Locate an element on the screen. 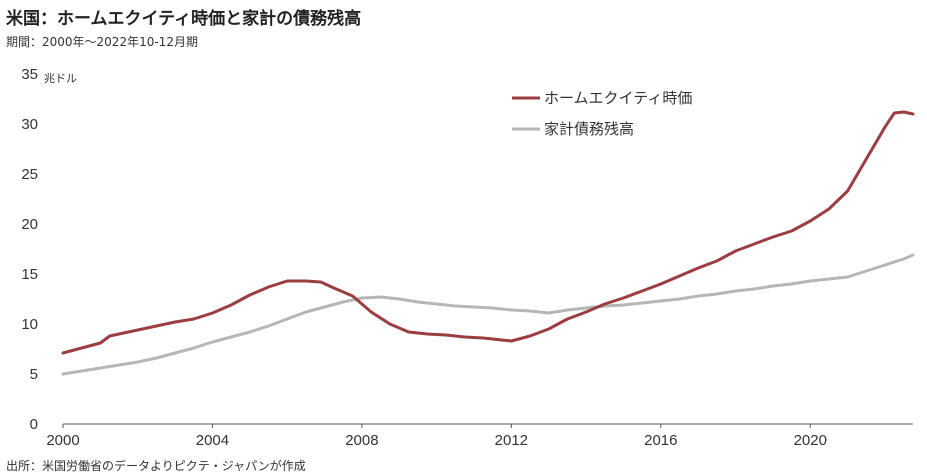  x-axis: 2000 2004 2008 2012 2016 2020 is located at coordinates (479, 436).